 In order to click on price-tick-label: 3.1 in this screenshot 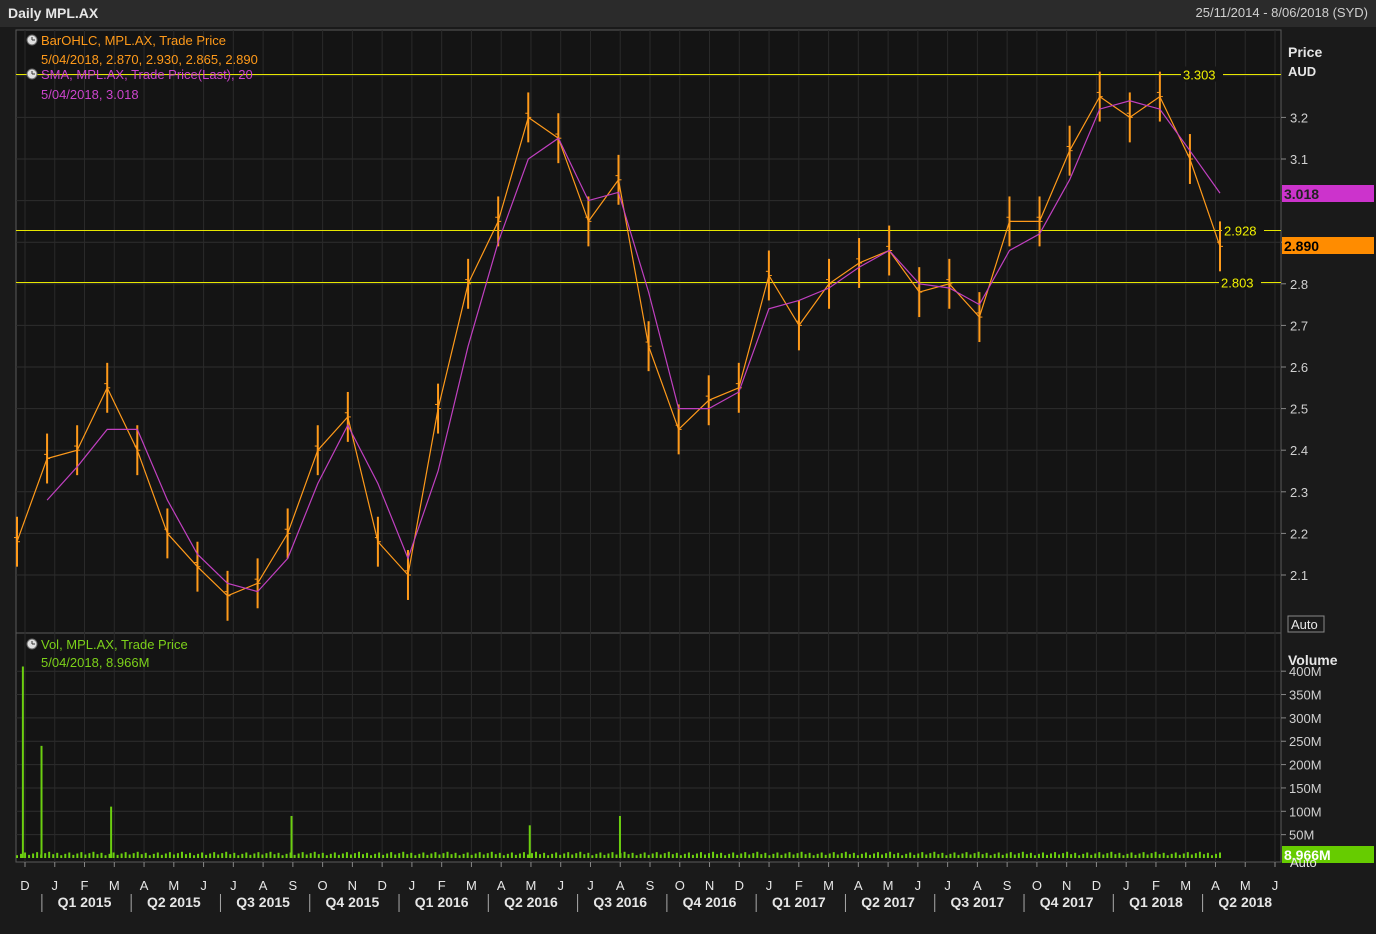, I will do `click(1299, 159)`.